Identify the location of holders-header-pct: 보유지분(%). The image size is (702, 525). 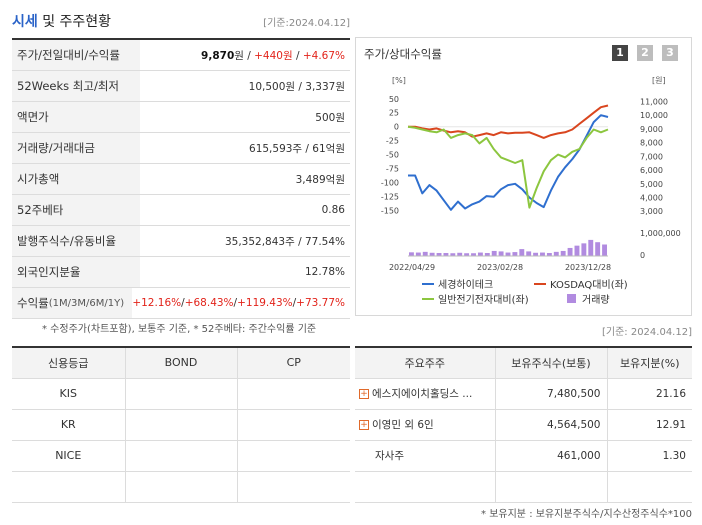
(649, 363).